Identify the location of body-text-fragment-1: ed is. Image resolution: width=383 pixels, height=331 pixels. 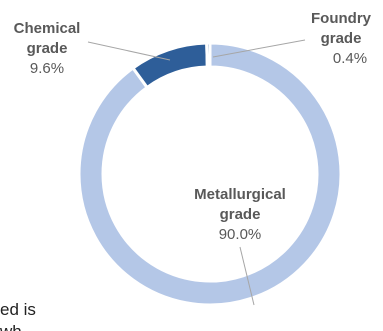
(18, 309).